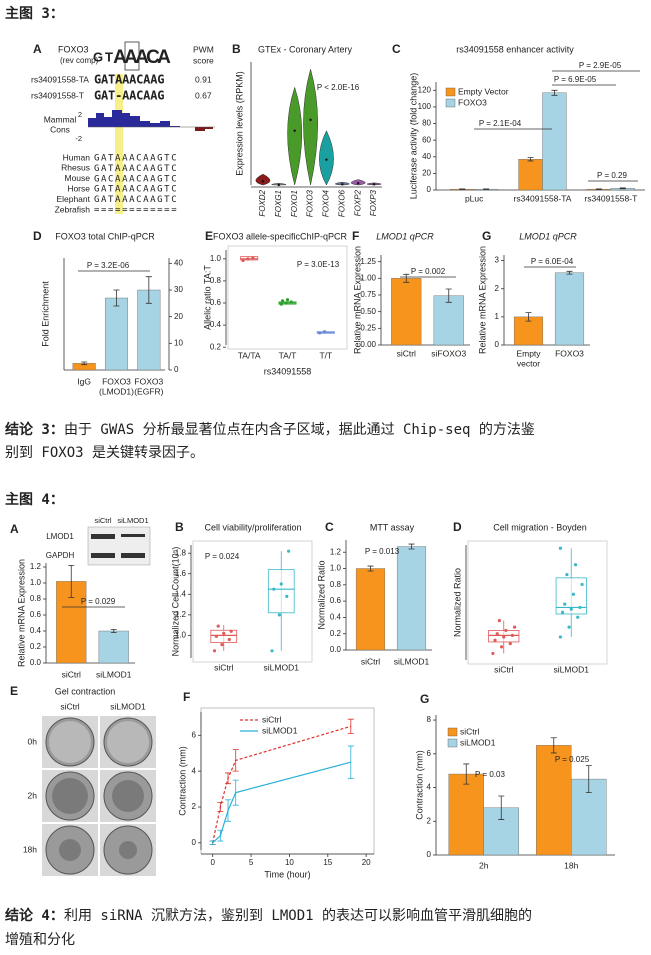 The height and width of the screenshot is (955, 651). I want to click on panel-title: Cell viability/proliferation, so click(252, 527).